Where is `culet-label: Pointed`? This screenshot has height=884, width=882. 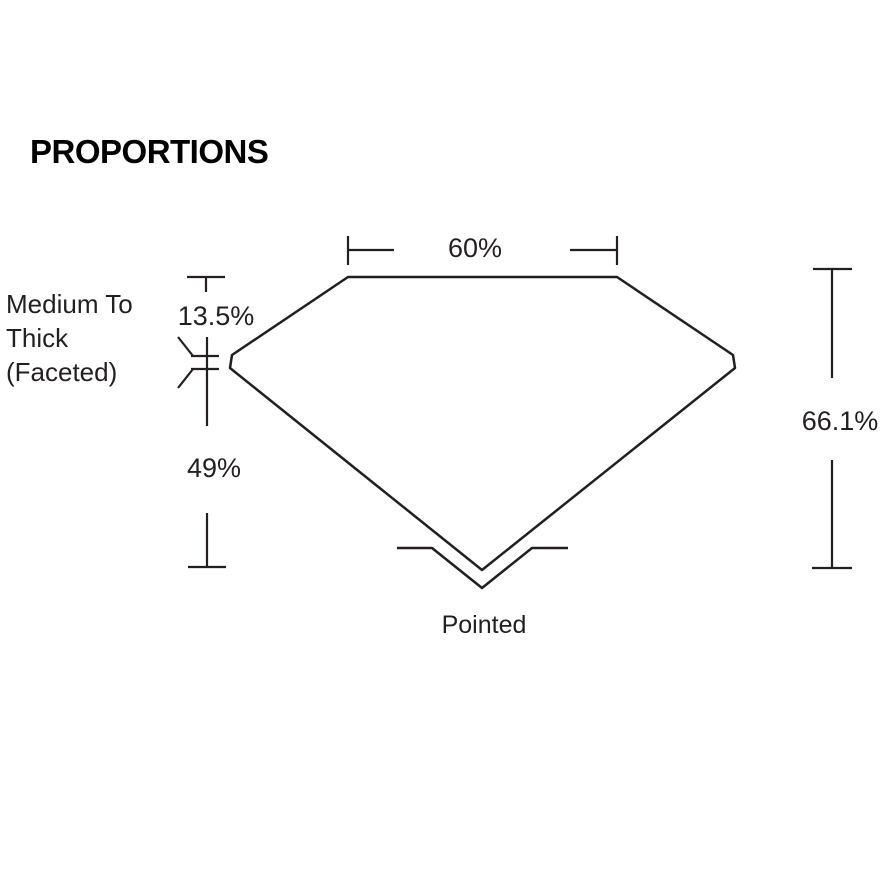 culet-label: Pointed is located at coordinates (484, 625).